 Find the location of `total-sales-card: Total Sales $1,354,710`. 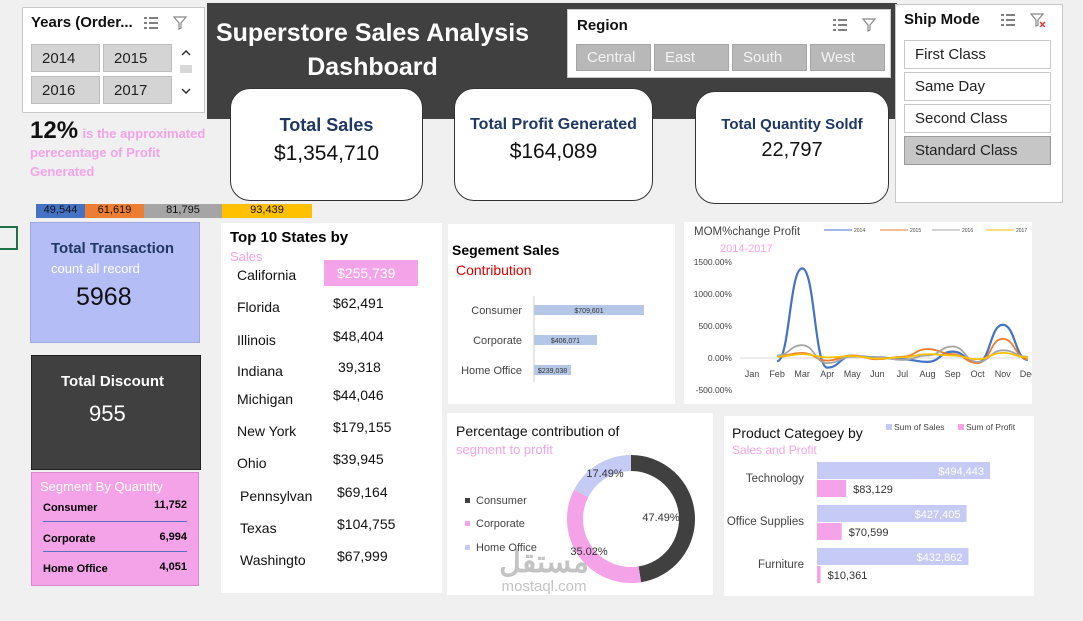

total-sales-card: Total Sales $1,354,710 is located at coordinates (326, 144).